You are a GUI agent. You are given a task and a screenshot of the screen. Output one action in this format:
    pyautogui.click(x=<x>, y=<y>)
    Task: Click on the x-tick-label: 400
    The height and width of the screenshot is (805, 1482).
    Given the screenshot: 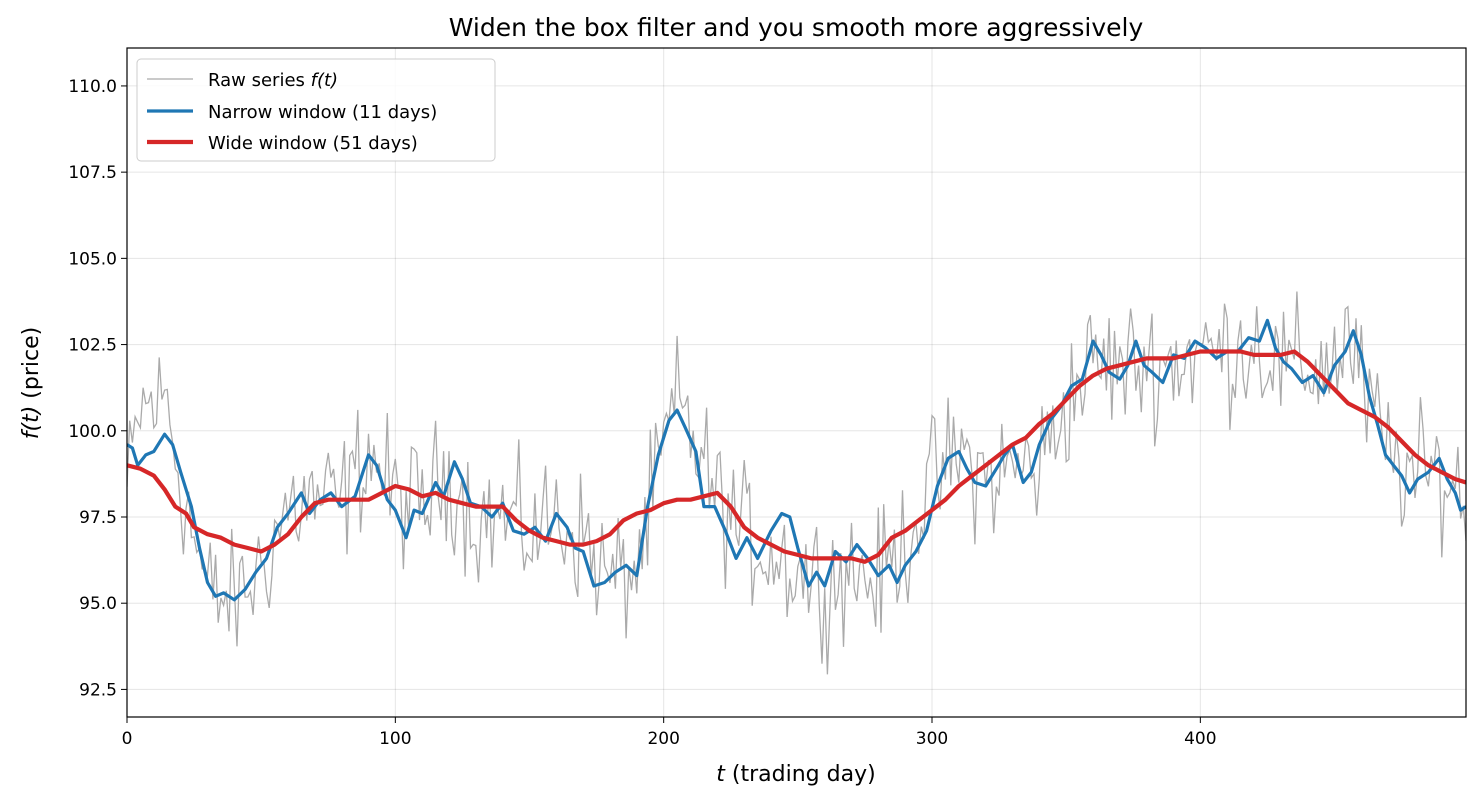 What is the action you would take?
    pyautogui.click(x=1200, y=739)
    